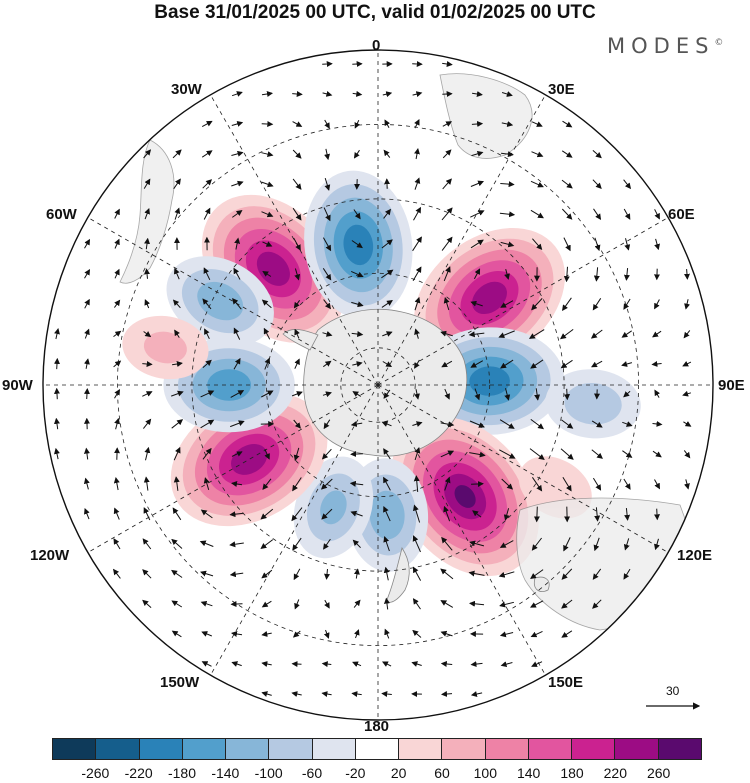 This screenshot has height=783, width=750. I want to click on lon-label-30e: 30E, so click(561, 89).